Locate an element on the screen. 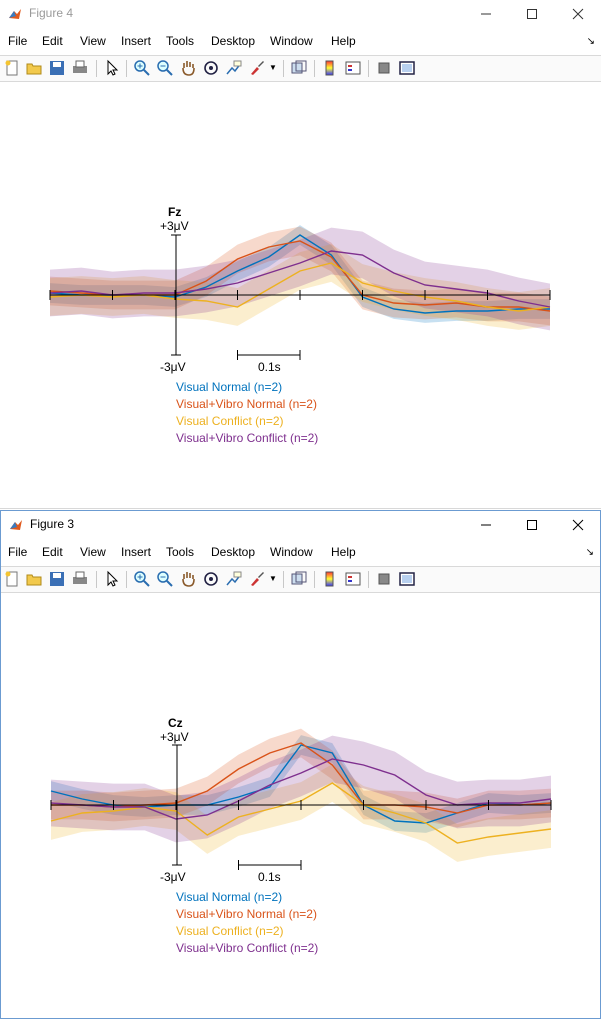  minimize-icon is located at coordinates (486, 525).